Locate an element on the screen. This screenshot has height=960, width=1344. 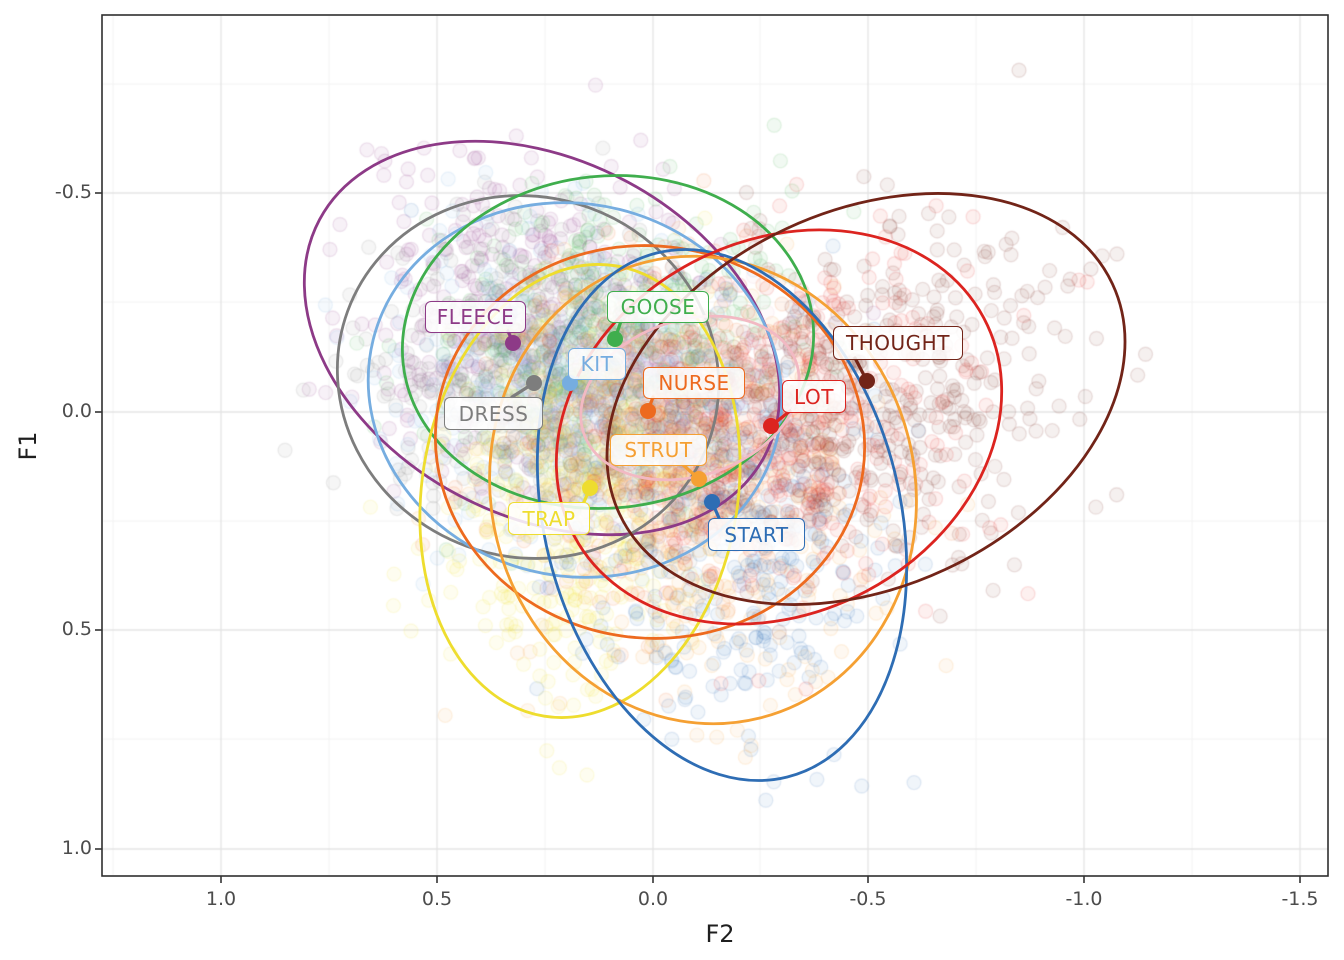
fleece-ellipse is located at coordinates (542, 338).